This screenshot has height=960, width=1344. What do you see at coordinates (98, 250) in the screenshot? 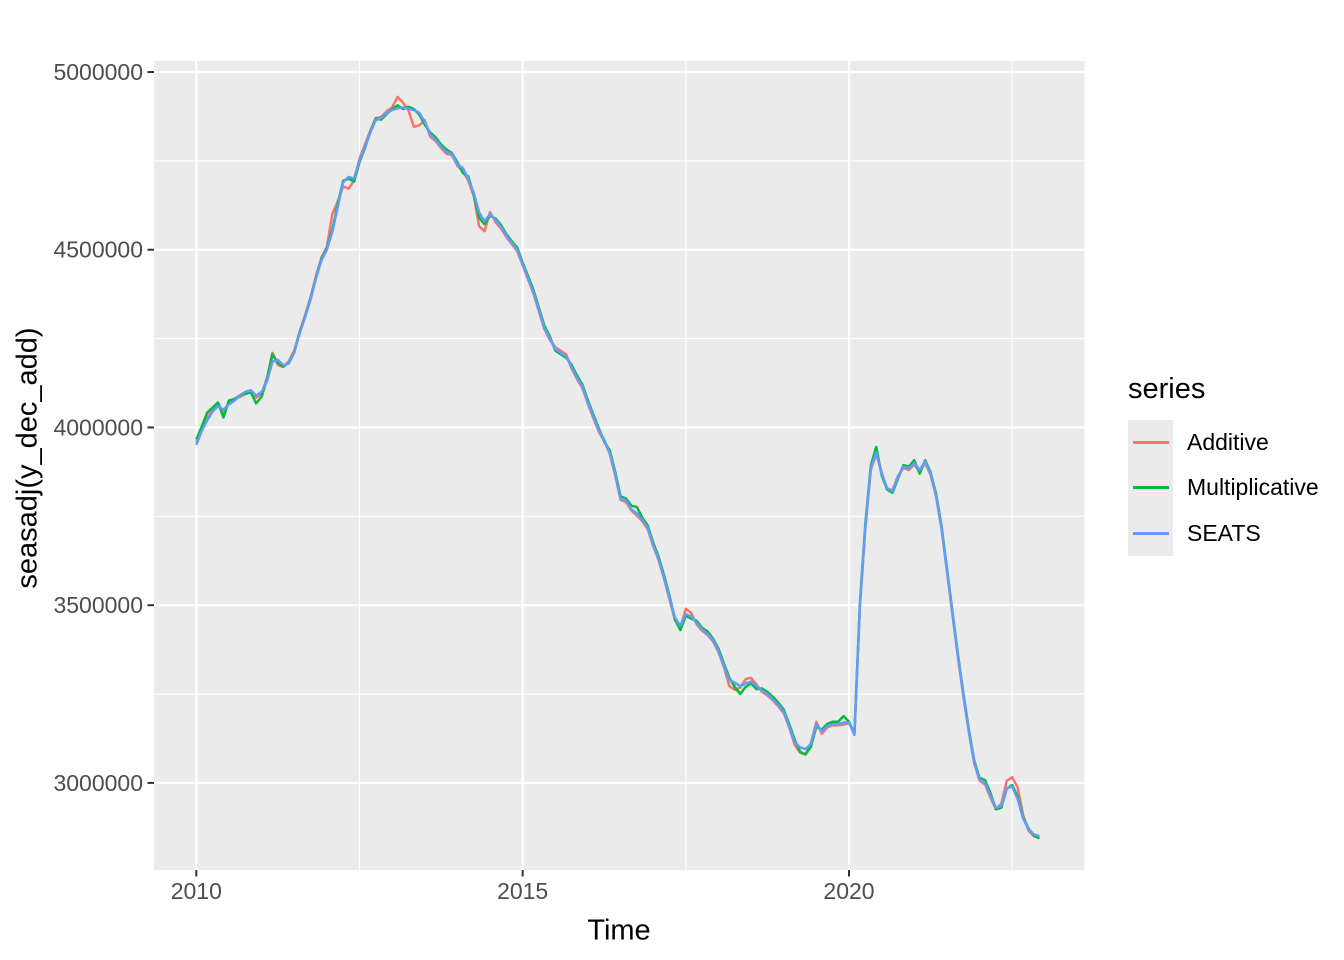
I see `y-tick-label-4500000: 4500000` at bounding box center [98, 250].